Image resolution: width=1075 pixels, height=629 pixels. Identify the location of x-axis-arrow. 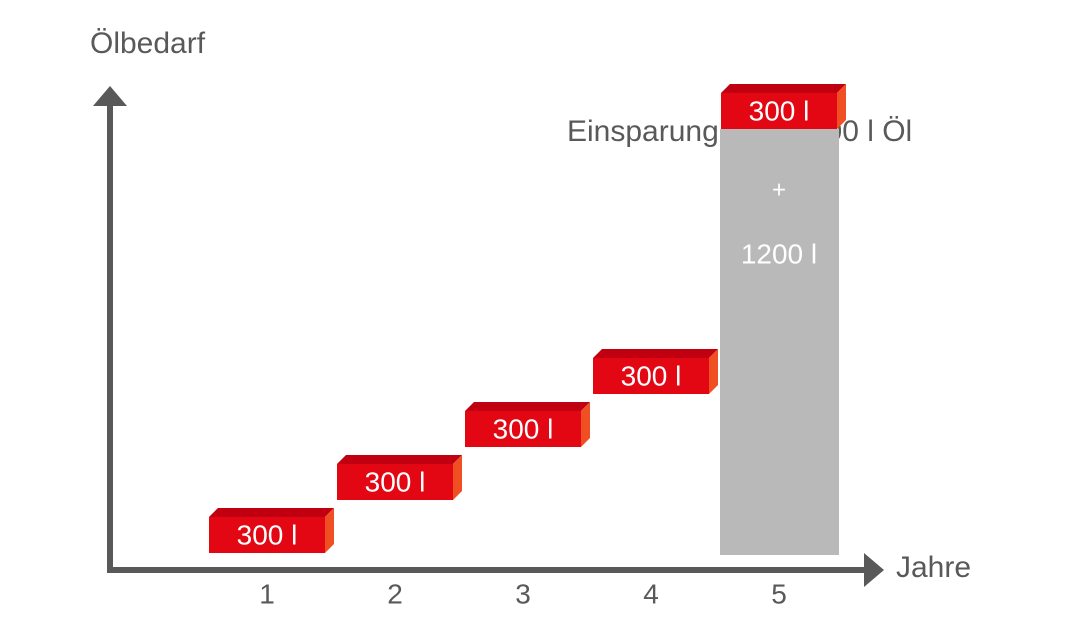
(874, 570).